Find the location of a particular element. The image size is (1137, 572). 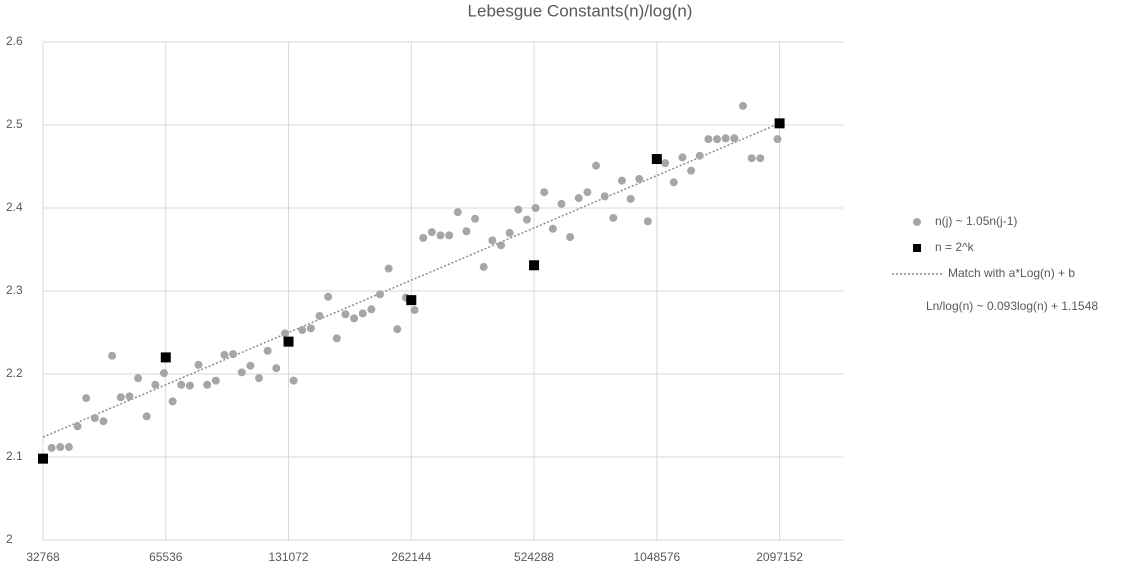

x-tick-label: 65536 is located at coordinates (166, 557).